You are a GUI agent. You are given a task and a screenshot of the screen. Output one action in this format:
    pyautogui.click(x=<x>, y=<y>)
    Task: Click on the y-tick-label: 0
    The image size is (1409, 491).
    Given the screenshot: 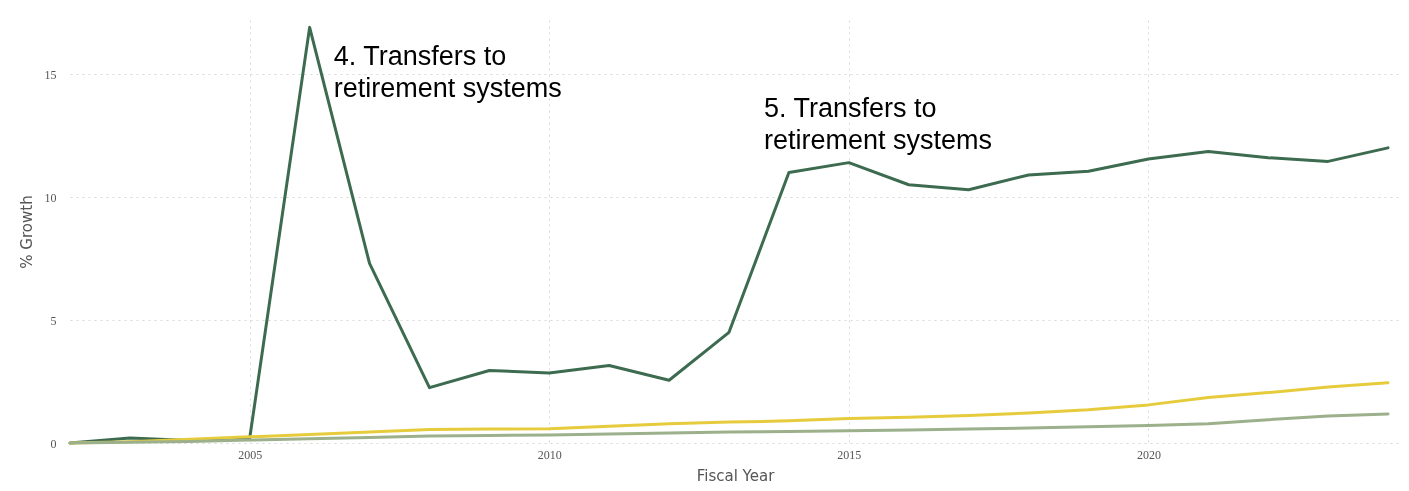 What is the action you would take?
    pyautogui.click(x=53, y=443)
    